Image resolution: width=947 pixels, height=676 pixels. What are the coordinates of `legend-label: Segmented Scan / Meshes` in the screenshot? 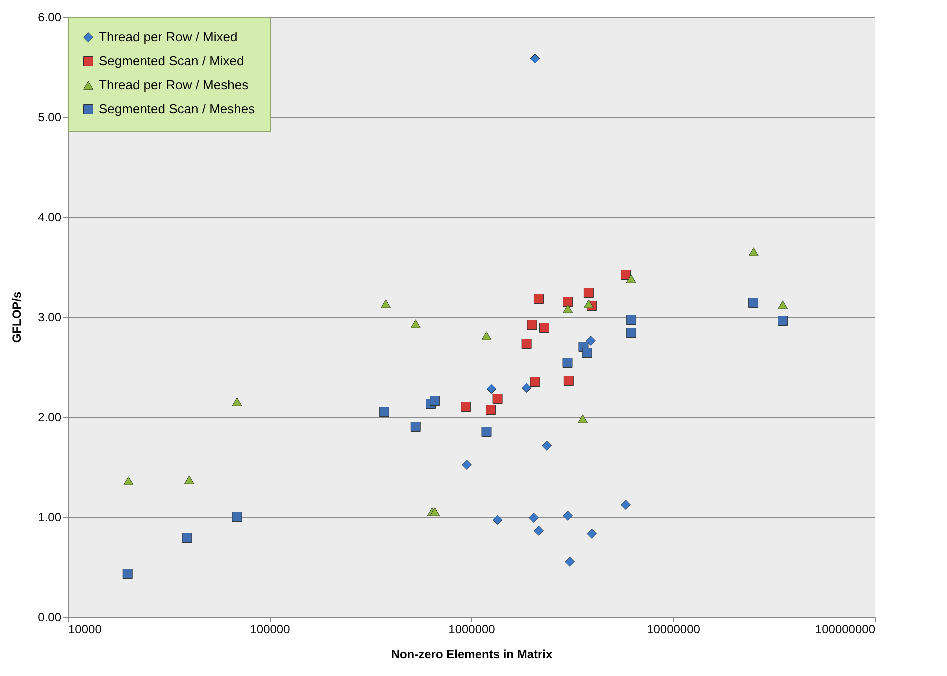 It's located at (177, 109).